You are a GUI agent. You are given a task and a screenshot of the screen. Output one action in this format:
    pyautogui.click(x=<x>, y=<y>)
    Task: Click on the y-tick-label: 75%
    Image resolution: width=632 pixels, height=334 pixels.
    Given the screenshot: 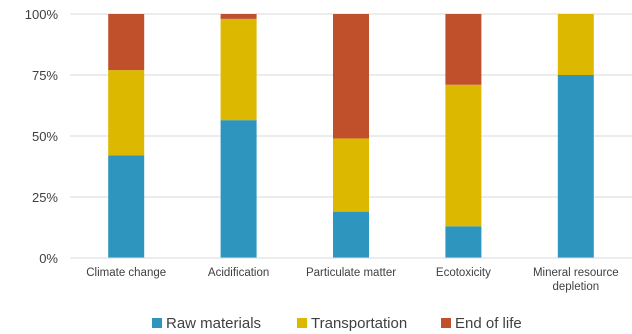 What is the action you would take?
    pyautogui.click(x=45, y=75)
    